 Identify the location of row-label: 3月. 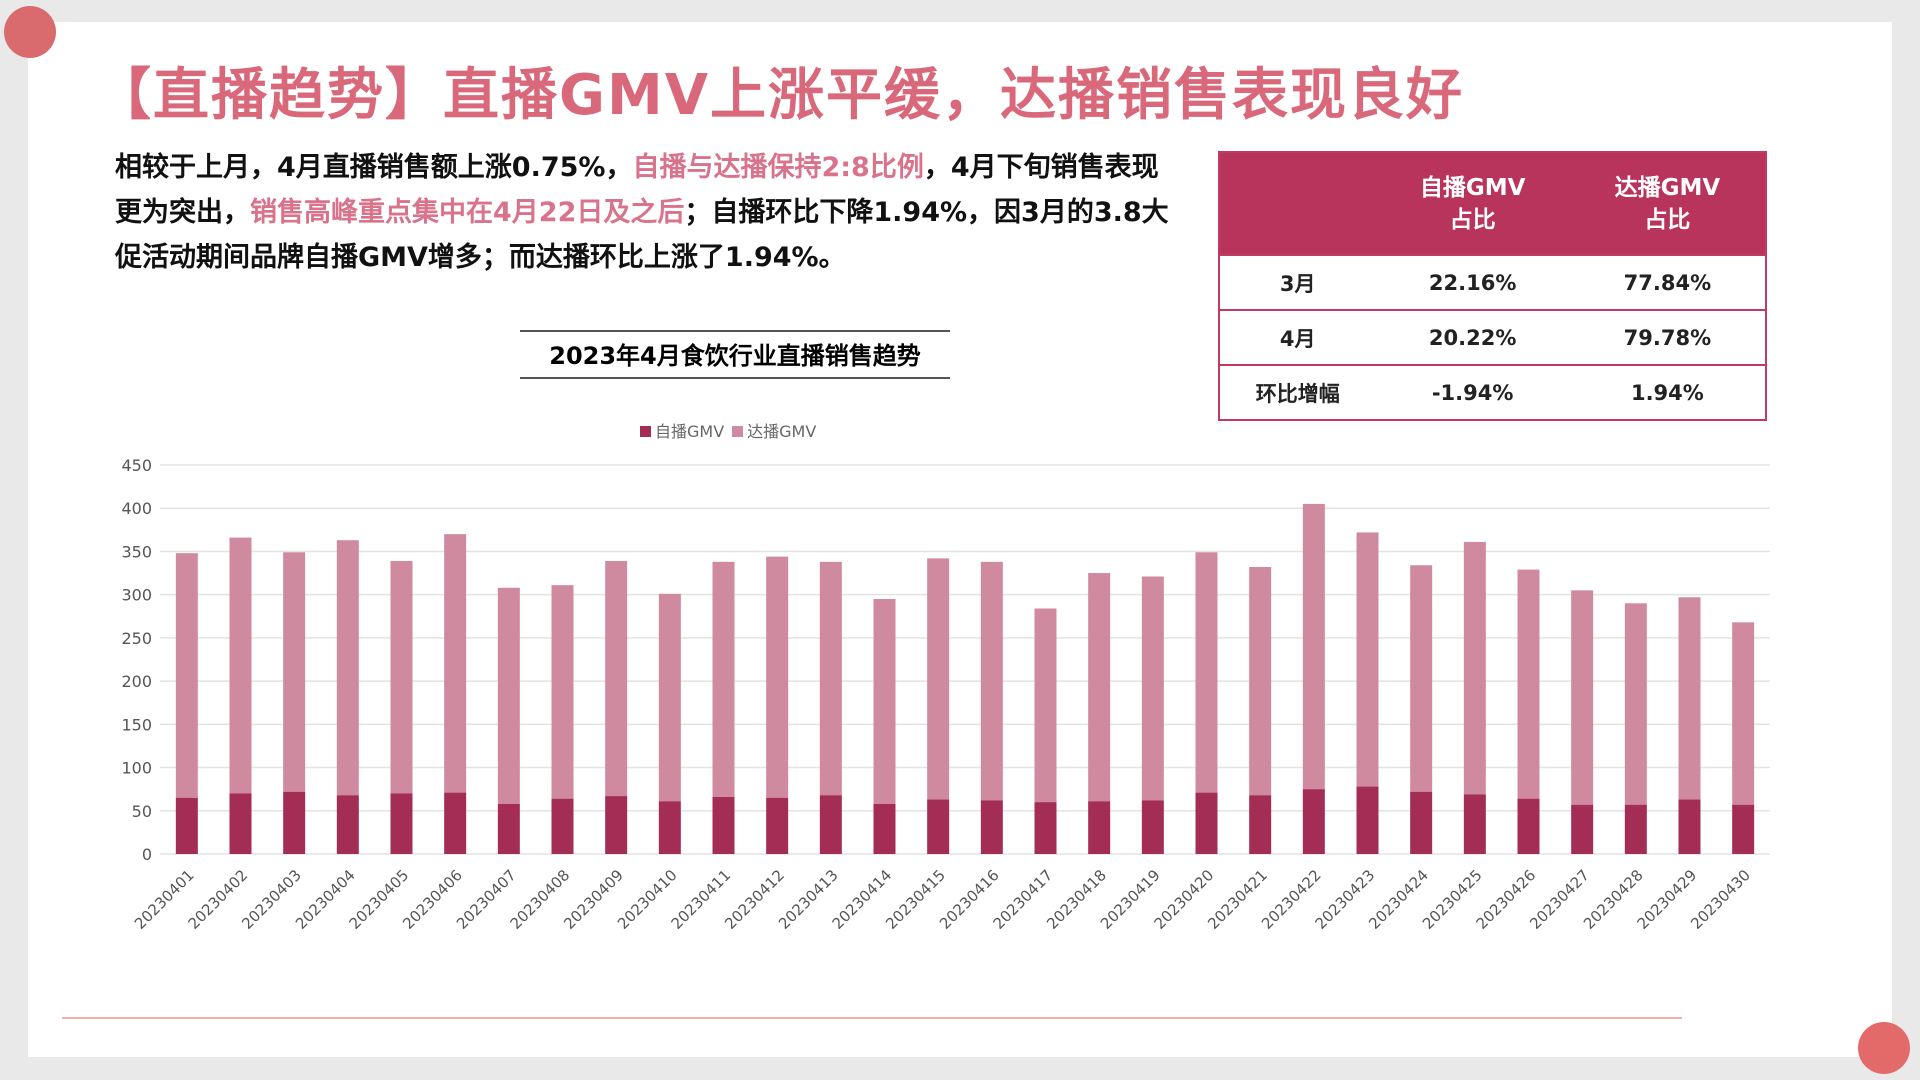
(1297, 282).